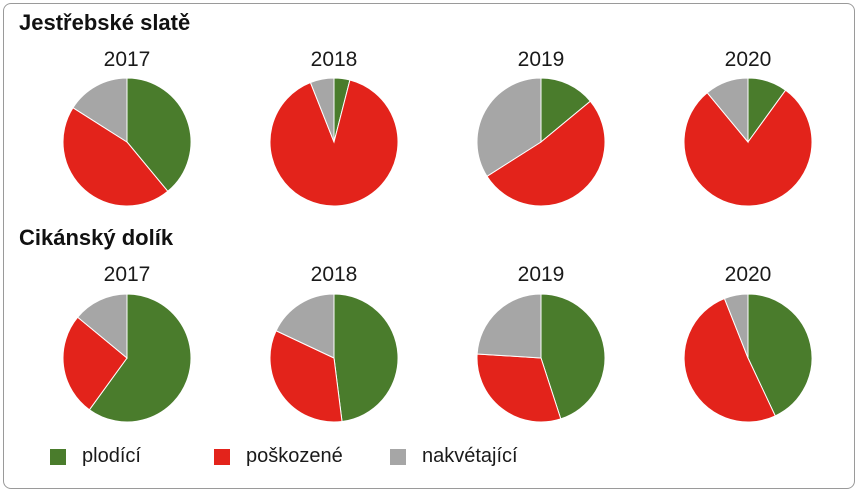  I want to click on pie-slice-cikansky-dolik-2017-poskozene, so click(95, 363).